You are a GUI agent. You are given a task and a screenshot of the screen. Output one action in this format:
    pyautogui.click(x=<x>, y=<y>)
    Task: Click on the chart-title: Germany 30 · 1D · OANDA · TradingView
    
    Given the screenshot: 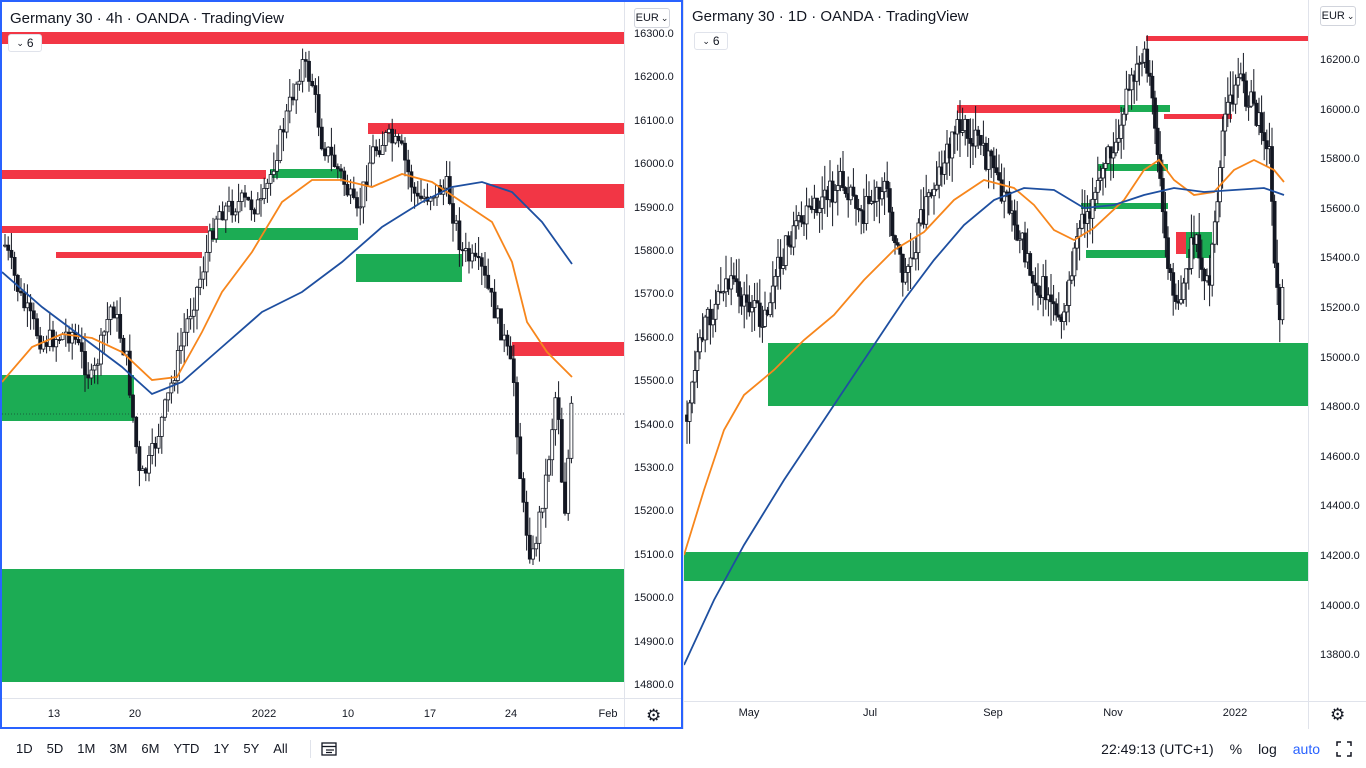 What is the action you would take?
    pyautogui.click(x=830, y=16)
    